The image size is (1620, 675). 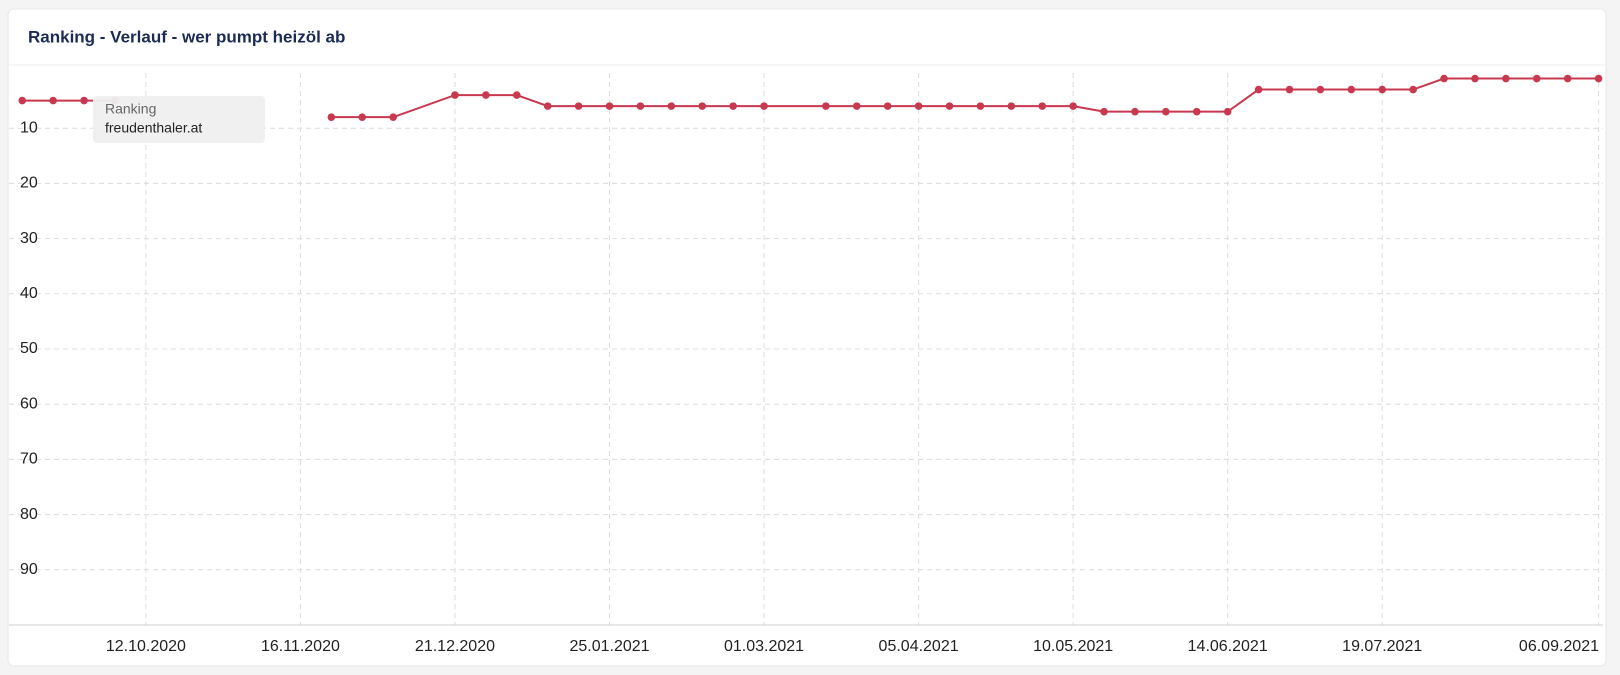 What do you see at coordinates (29, 238) in the screenshot?
I see `y-tick-label: 30` at bounding box center [29, 238].